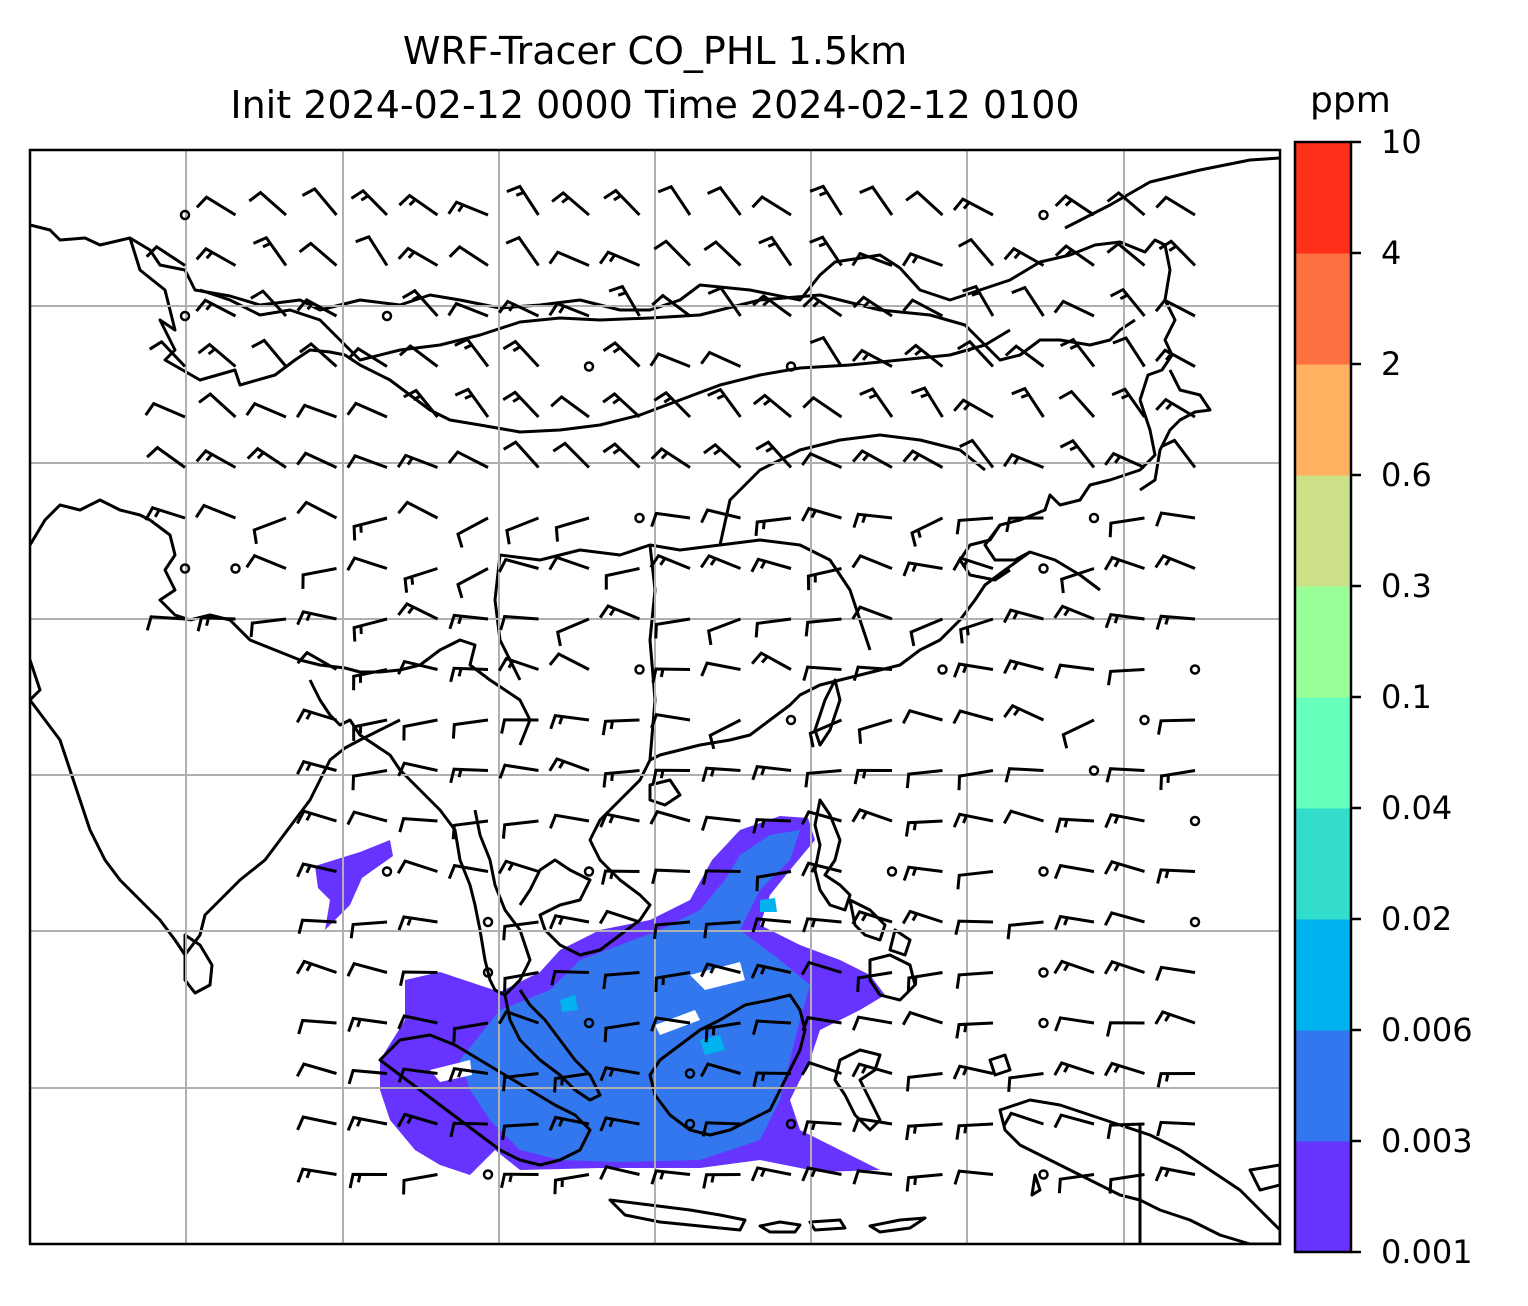 Image resolution: width=1528 pixels, height=1306 pixels. I want to click on japan-hint, so click(1264, 1177).